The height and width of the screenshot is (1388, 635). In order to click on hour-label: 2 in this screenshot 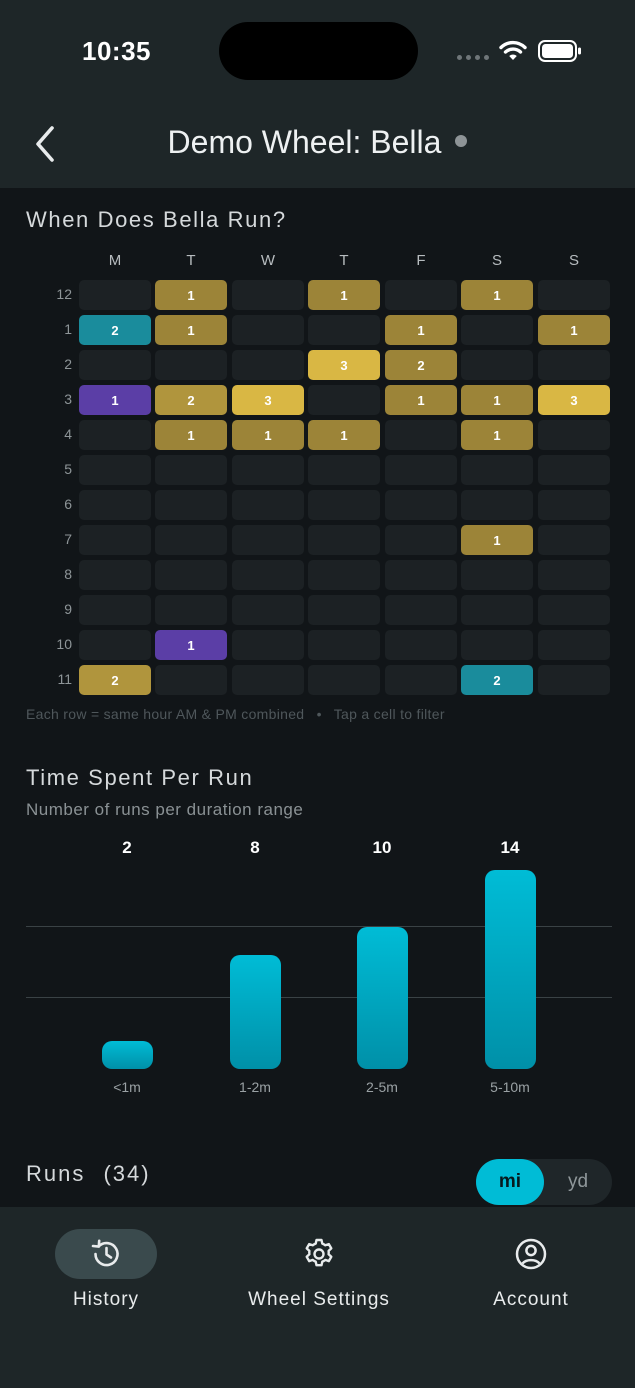, I will do `click(68, 364)`.